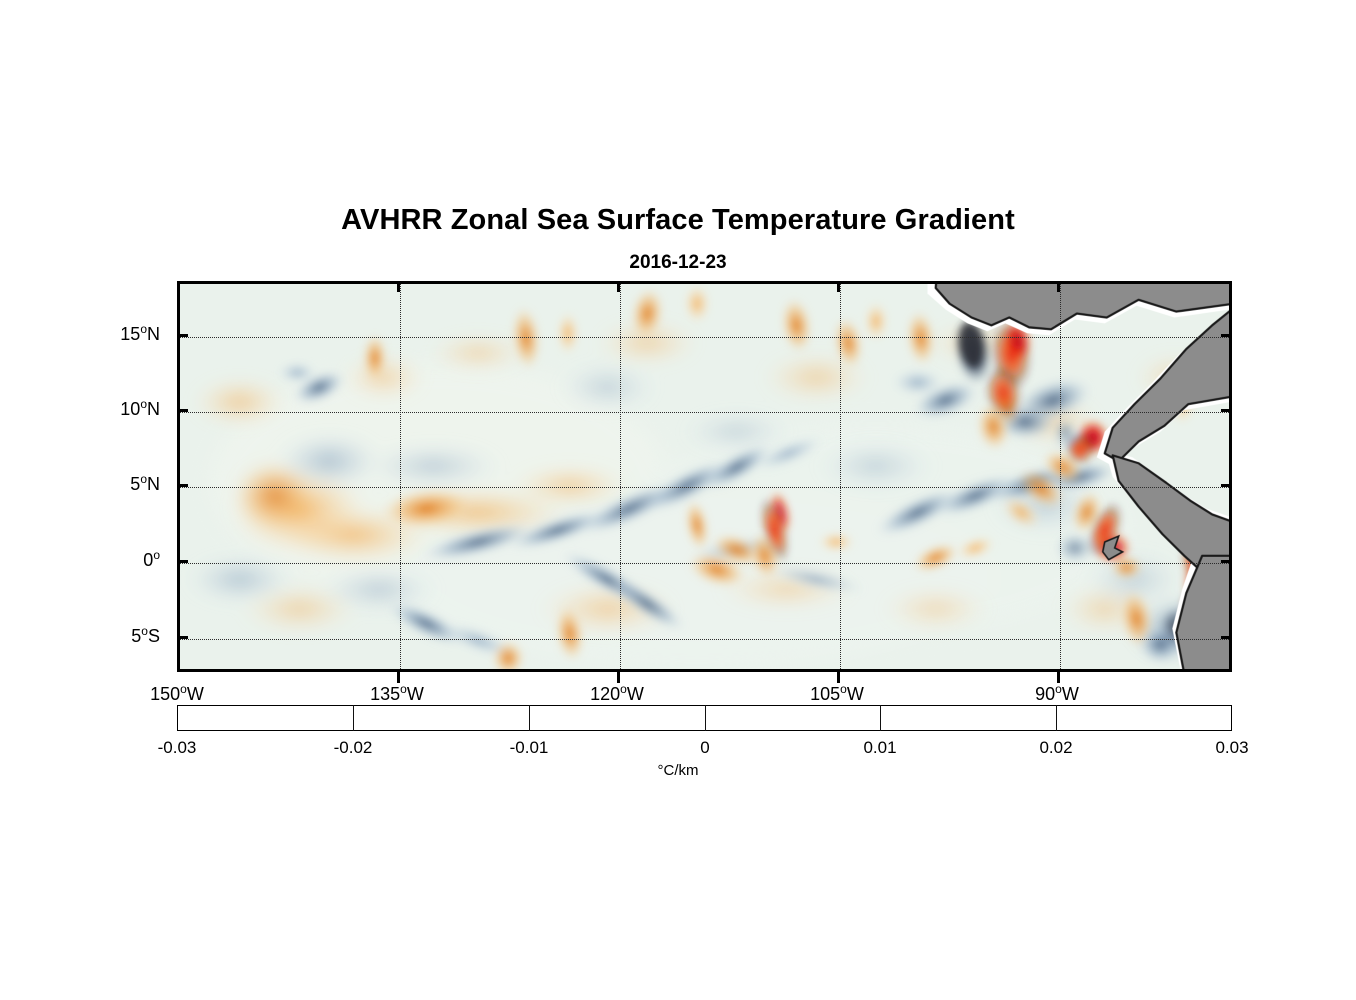 The image size is (1356, 1000). Describe the element at coordinates (398, 677) in the screenshot. I see `xtick-135W` at that location.